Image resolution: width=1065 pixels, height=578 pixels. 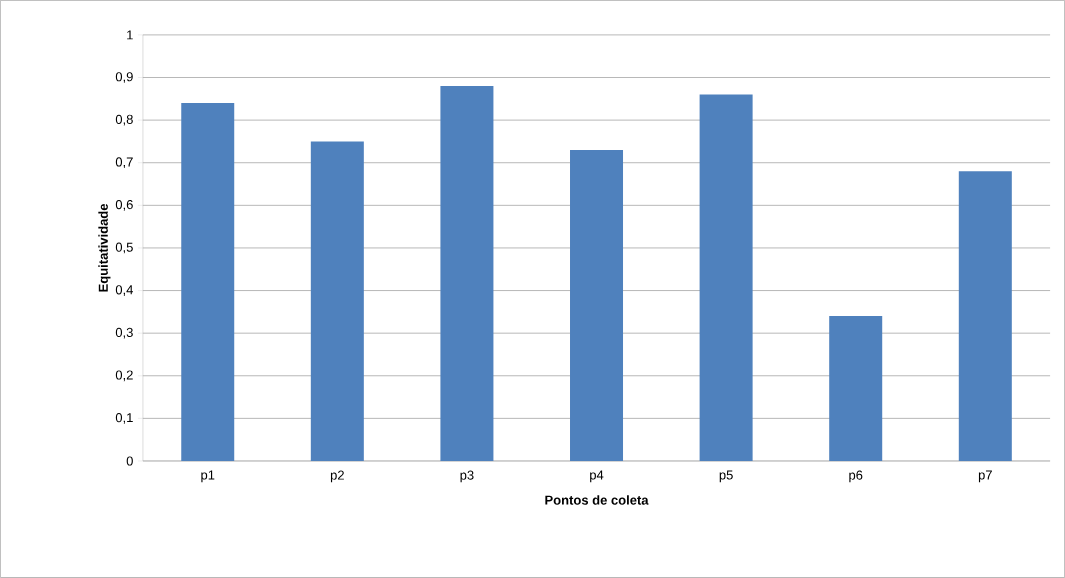 What do you see at coordinates (124, 205) in the screenshot?
I see `y-tick-label: 0,6` at bounding box center [124, 205].